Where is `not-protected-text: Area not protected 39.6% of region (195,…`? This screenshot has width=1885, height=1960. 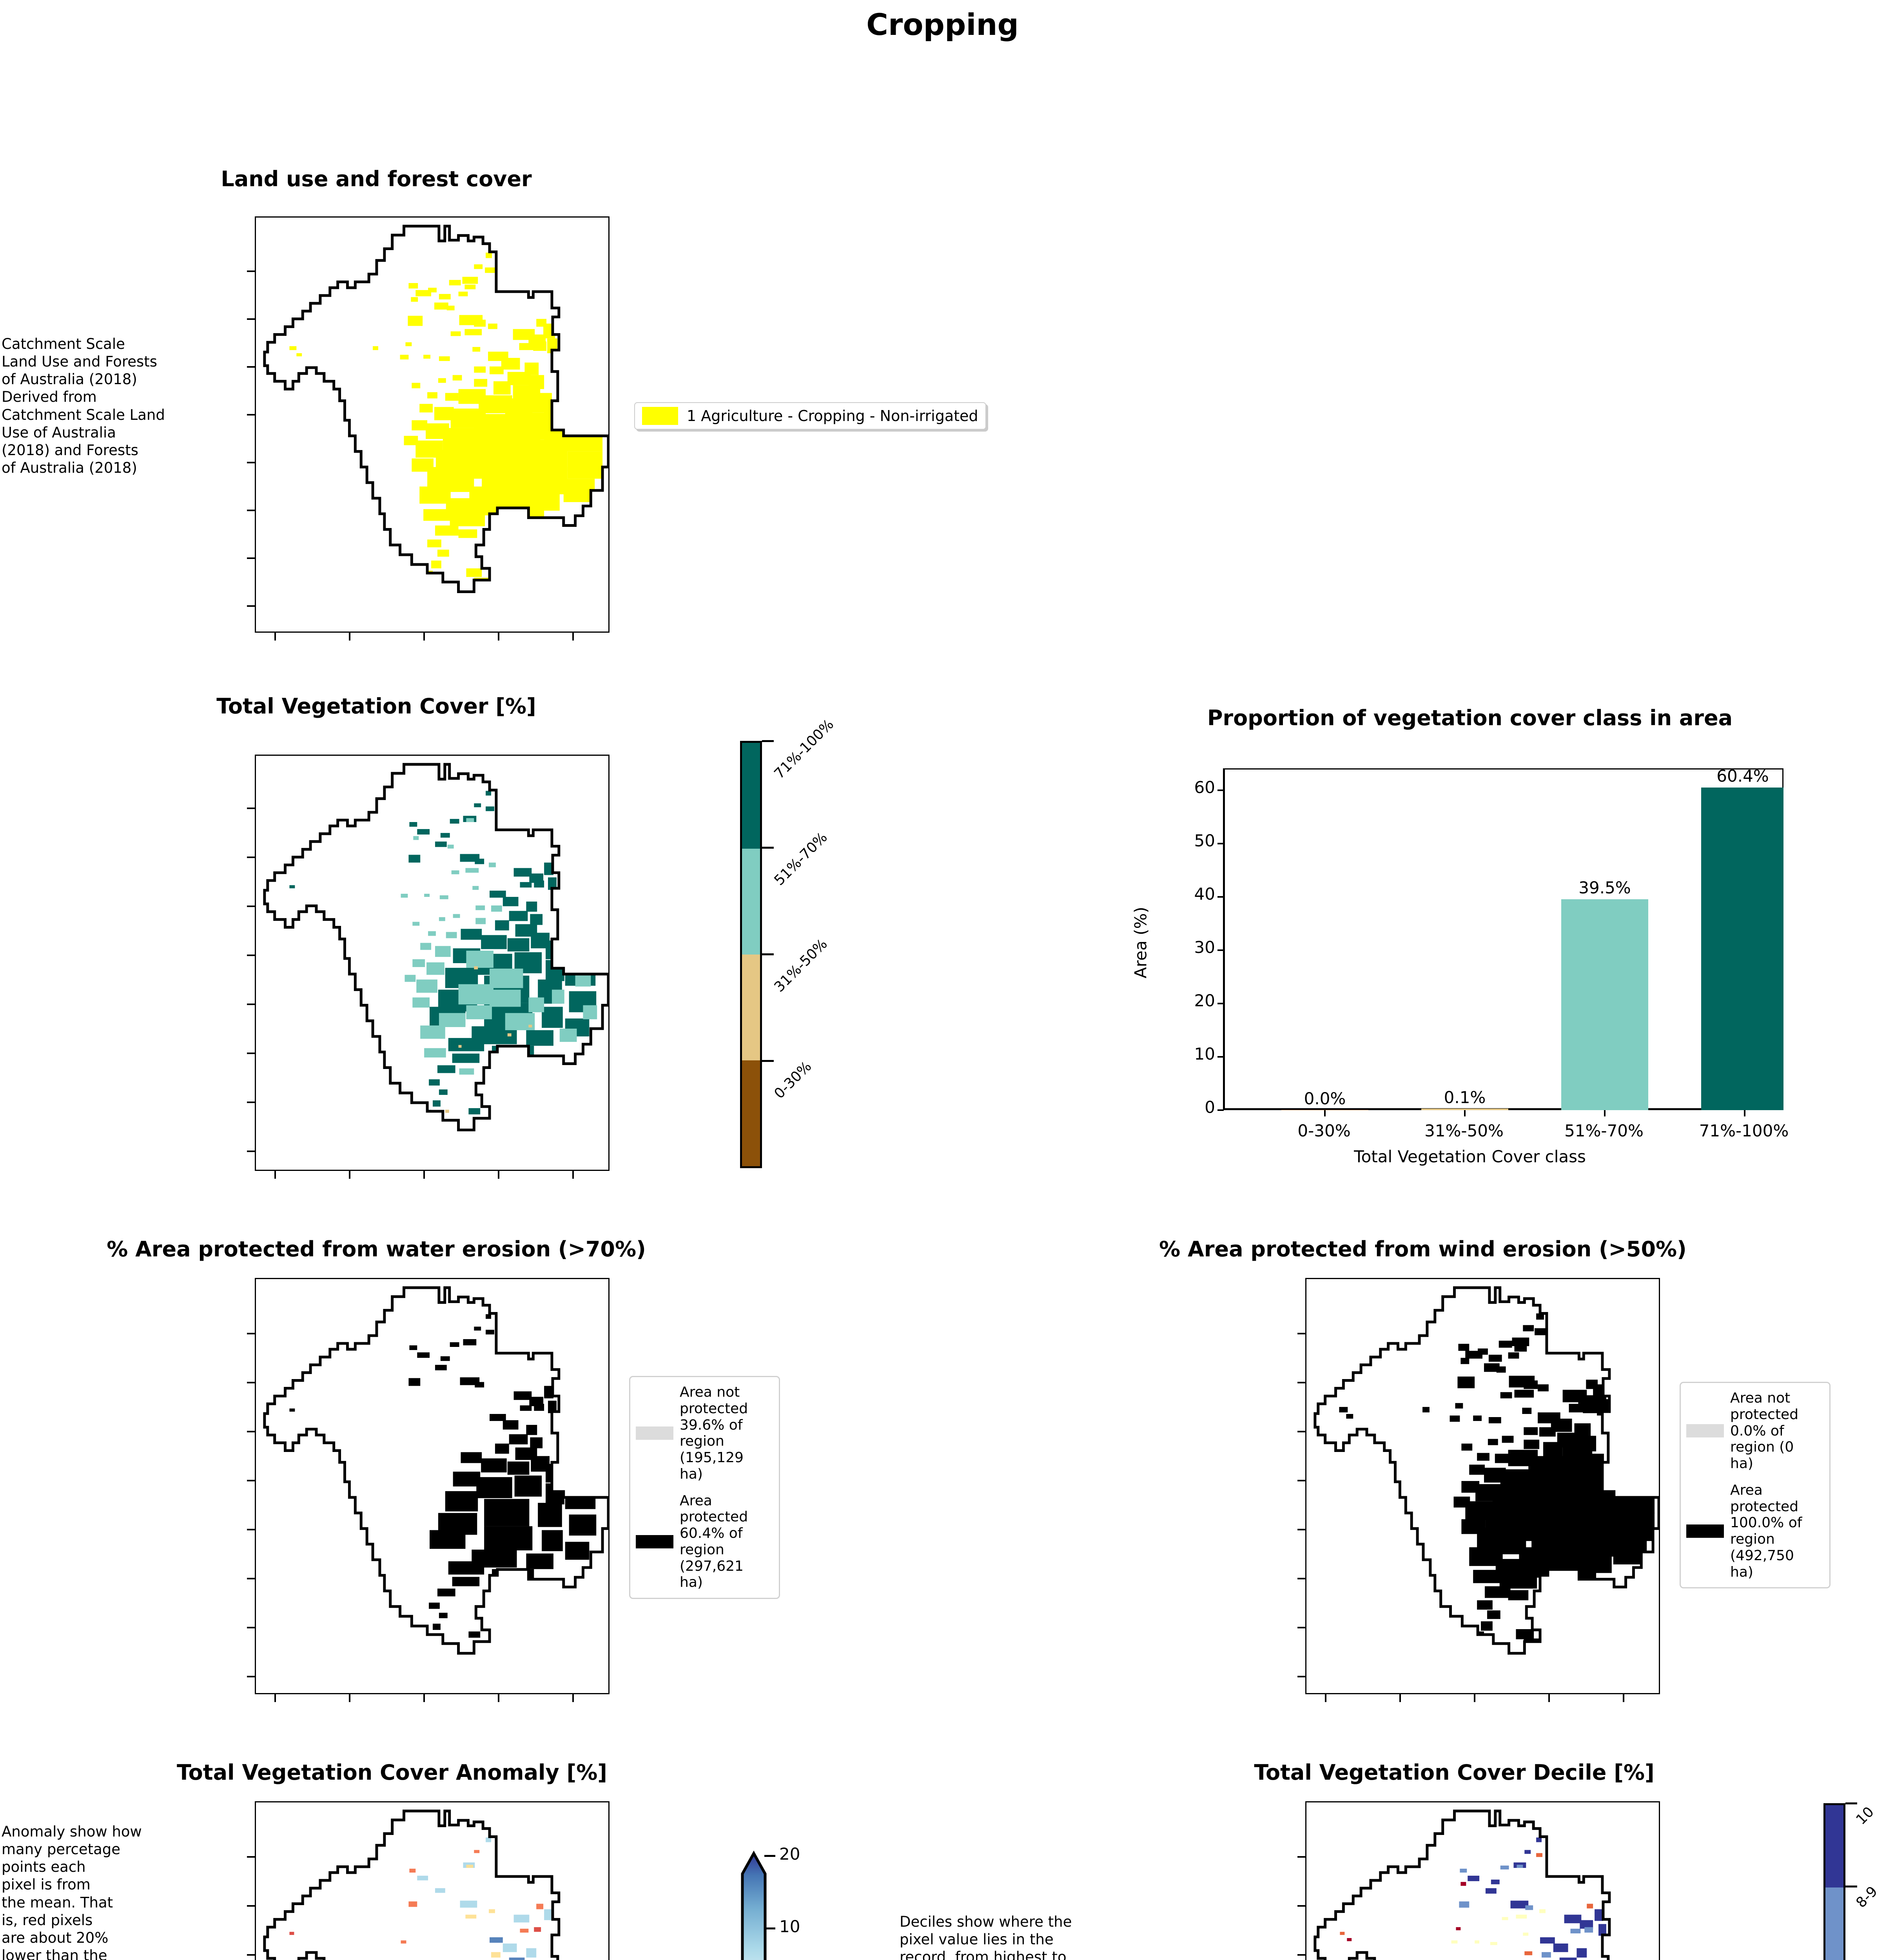
not-protected-text: Area not protected 39.6% of region (195,… is located at coordinates (714, 1433).